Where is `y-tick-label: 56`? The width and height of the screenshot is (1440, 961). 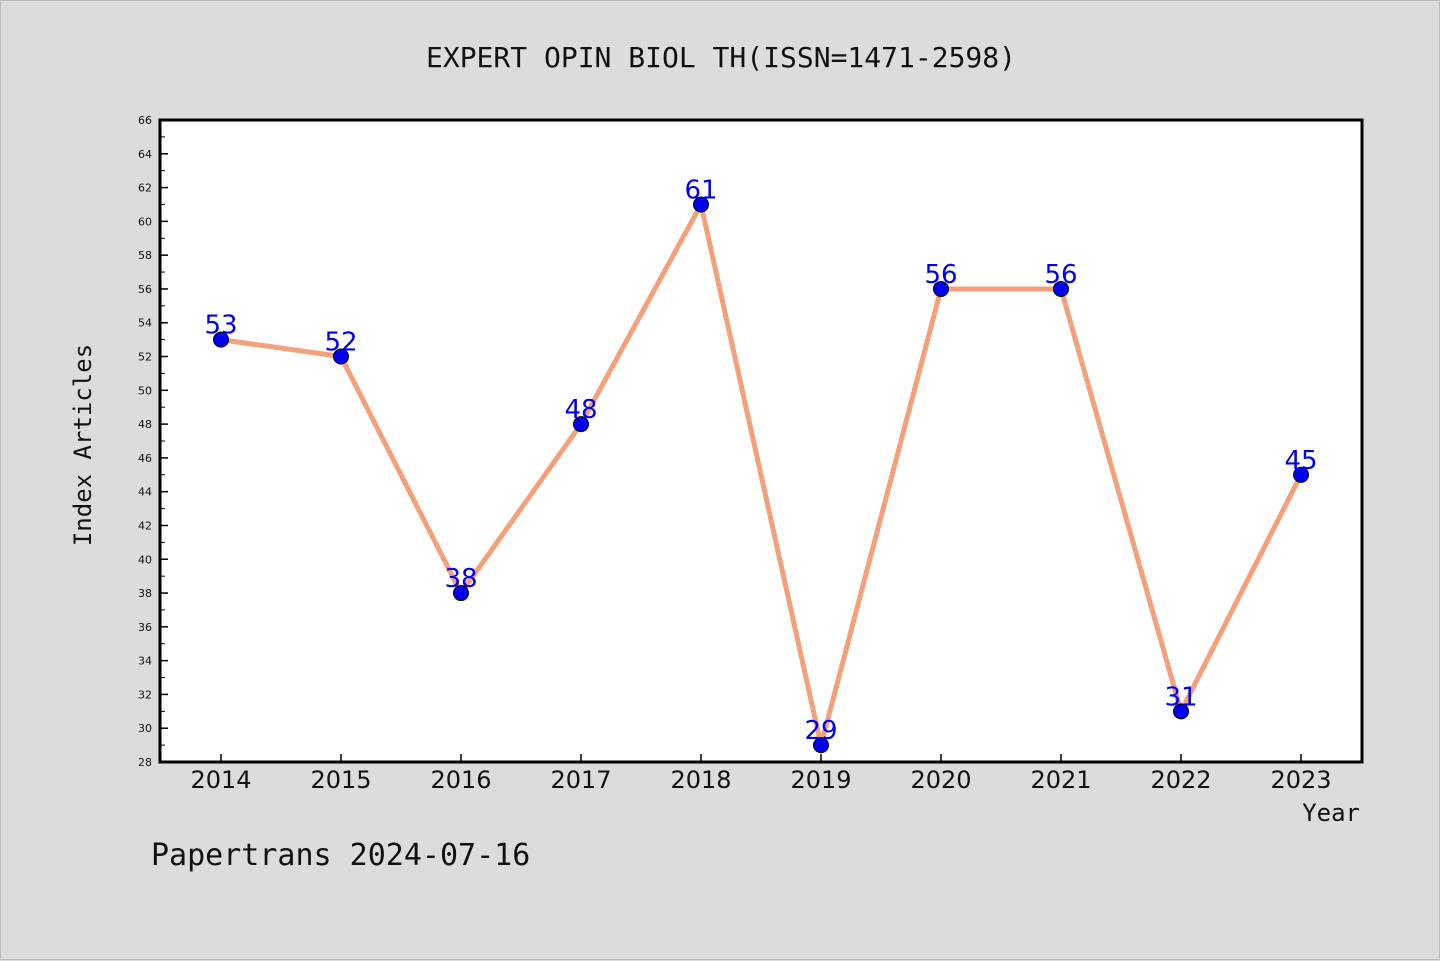 y-tick-label: 56 is located at coordinates (145, 289).